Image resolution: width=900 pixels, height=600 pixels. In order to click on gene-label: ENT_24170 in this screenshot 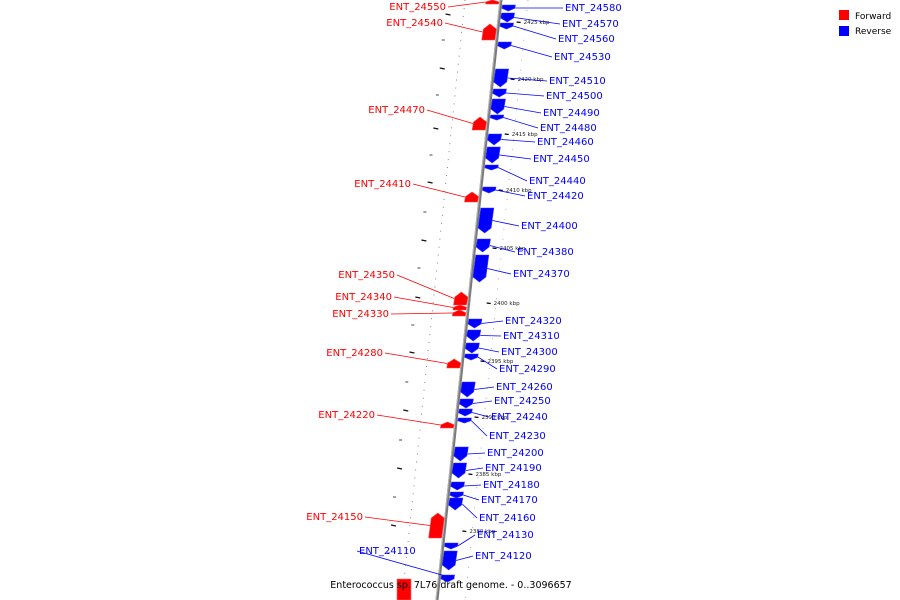, I will do `click(509, 500)`.